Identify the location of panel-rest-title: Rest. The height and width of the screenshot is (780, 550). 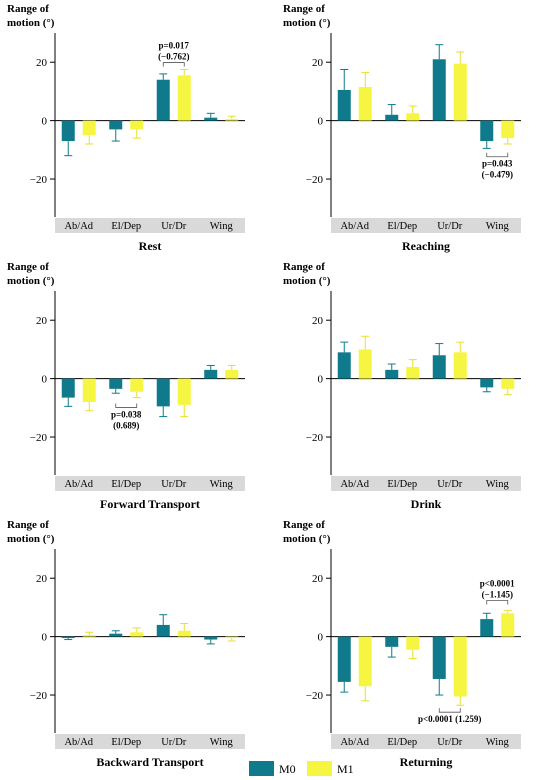
(150, 246).